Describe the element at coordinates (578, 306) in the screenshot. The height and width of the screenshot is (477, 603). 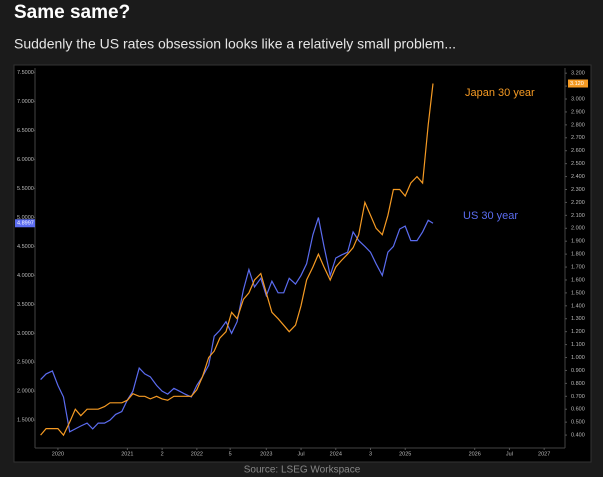
I see `y2-tick-label: 1.400` at that location.